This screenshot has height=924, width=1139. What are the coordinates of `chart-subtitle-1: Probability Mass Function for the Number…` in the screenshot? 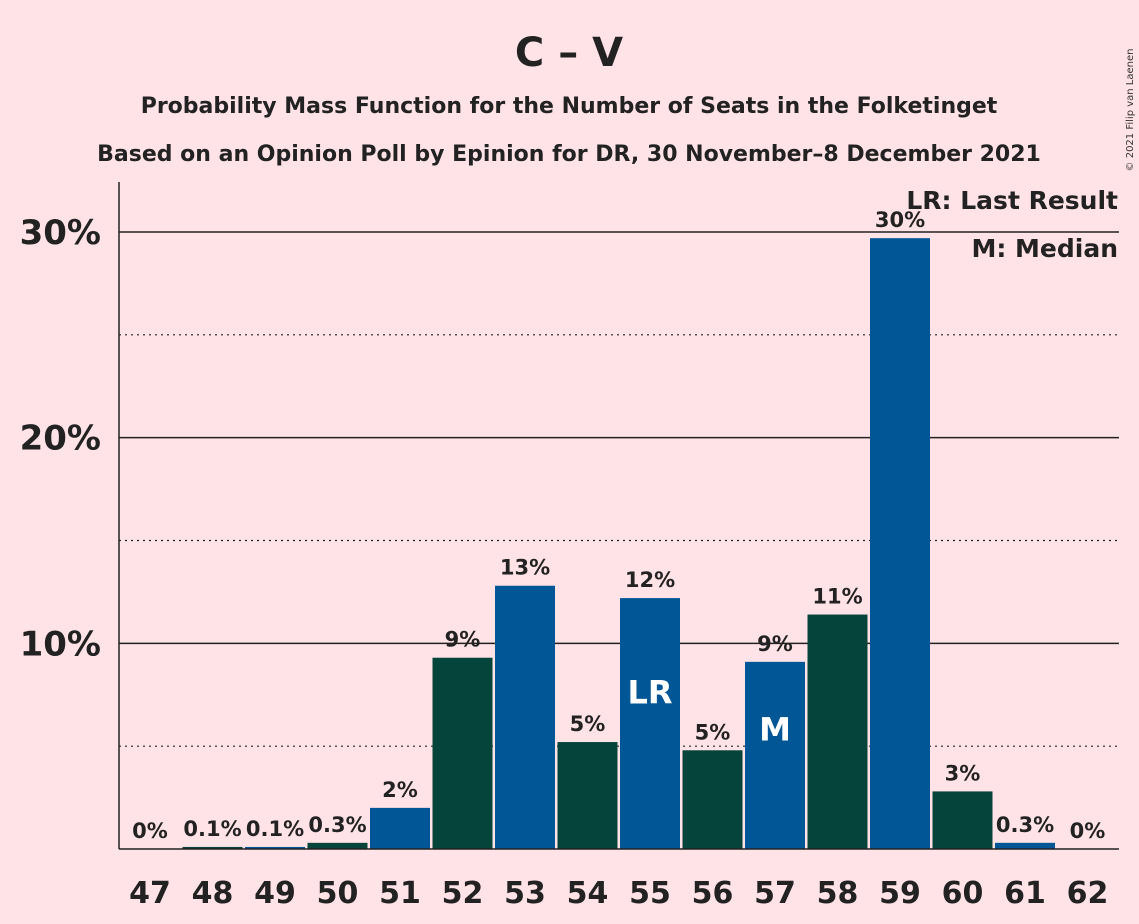 It's located at (569, 106).